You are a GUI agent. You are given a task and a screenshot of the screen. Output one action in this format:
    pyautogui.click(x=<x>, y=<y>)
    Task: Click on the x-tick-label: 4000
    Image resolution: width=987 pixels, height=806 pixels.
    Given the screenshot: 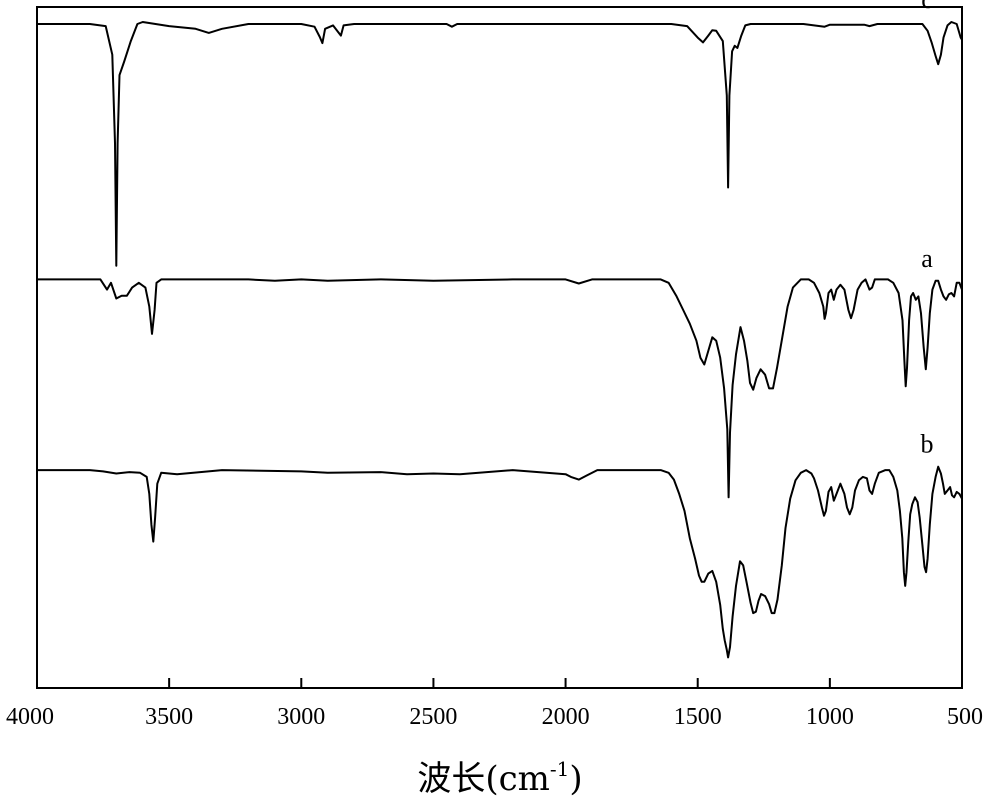 What is the action you would take?
    pyautogui.click(x=30, y=717)
    